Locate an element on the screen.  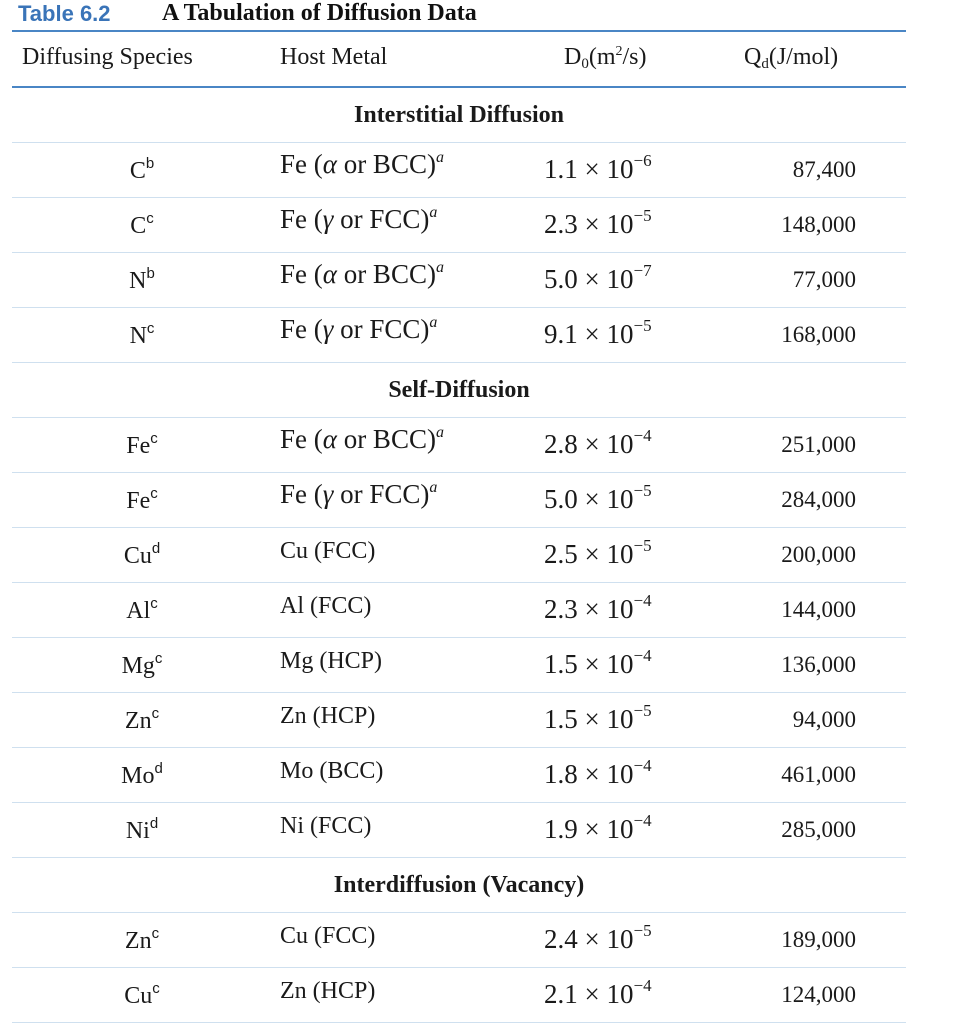
cell-host-metal: Mo (BCC) is located at coordinates (332, 771).